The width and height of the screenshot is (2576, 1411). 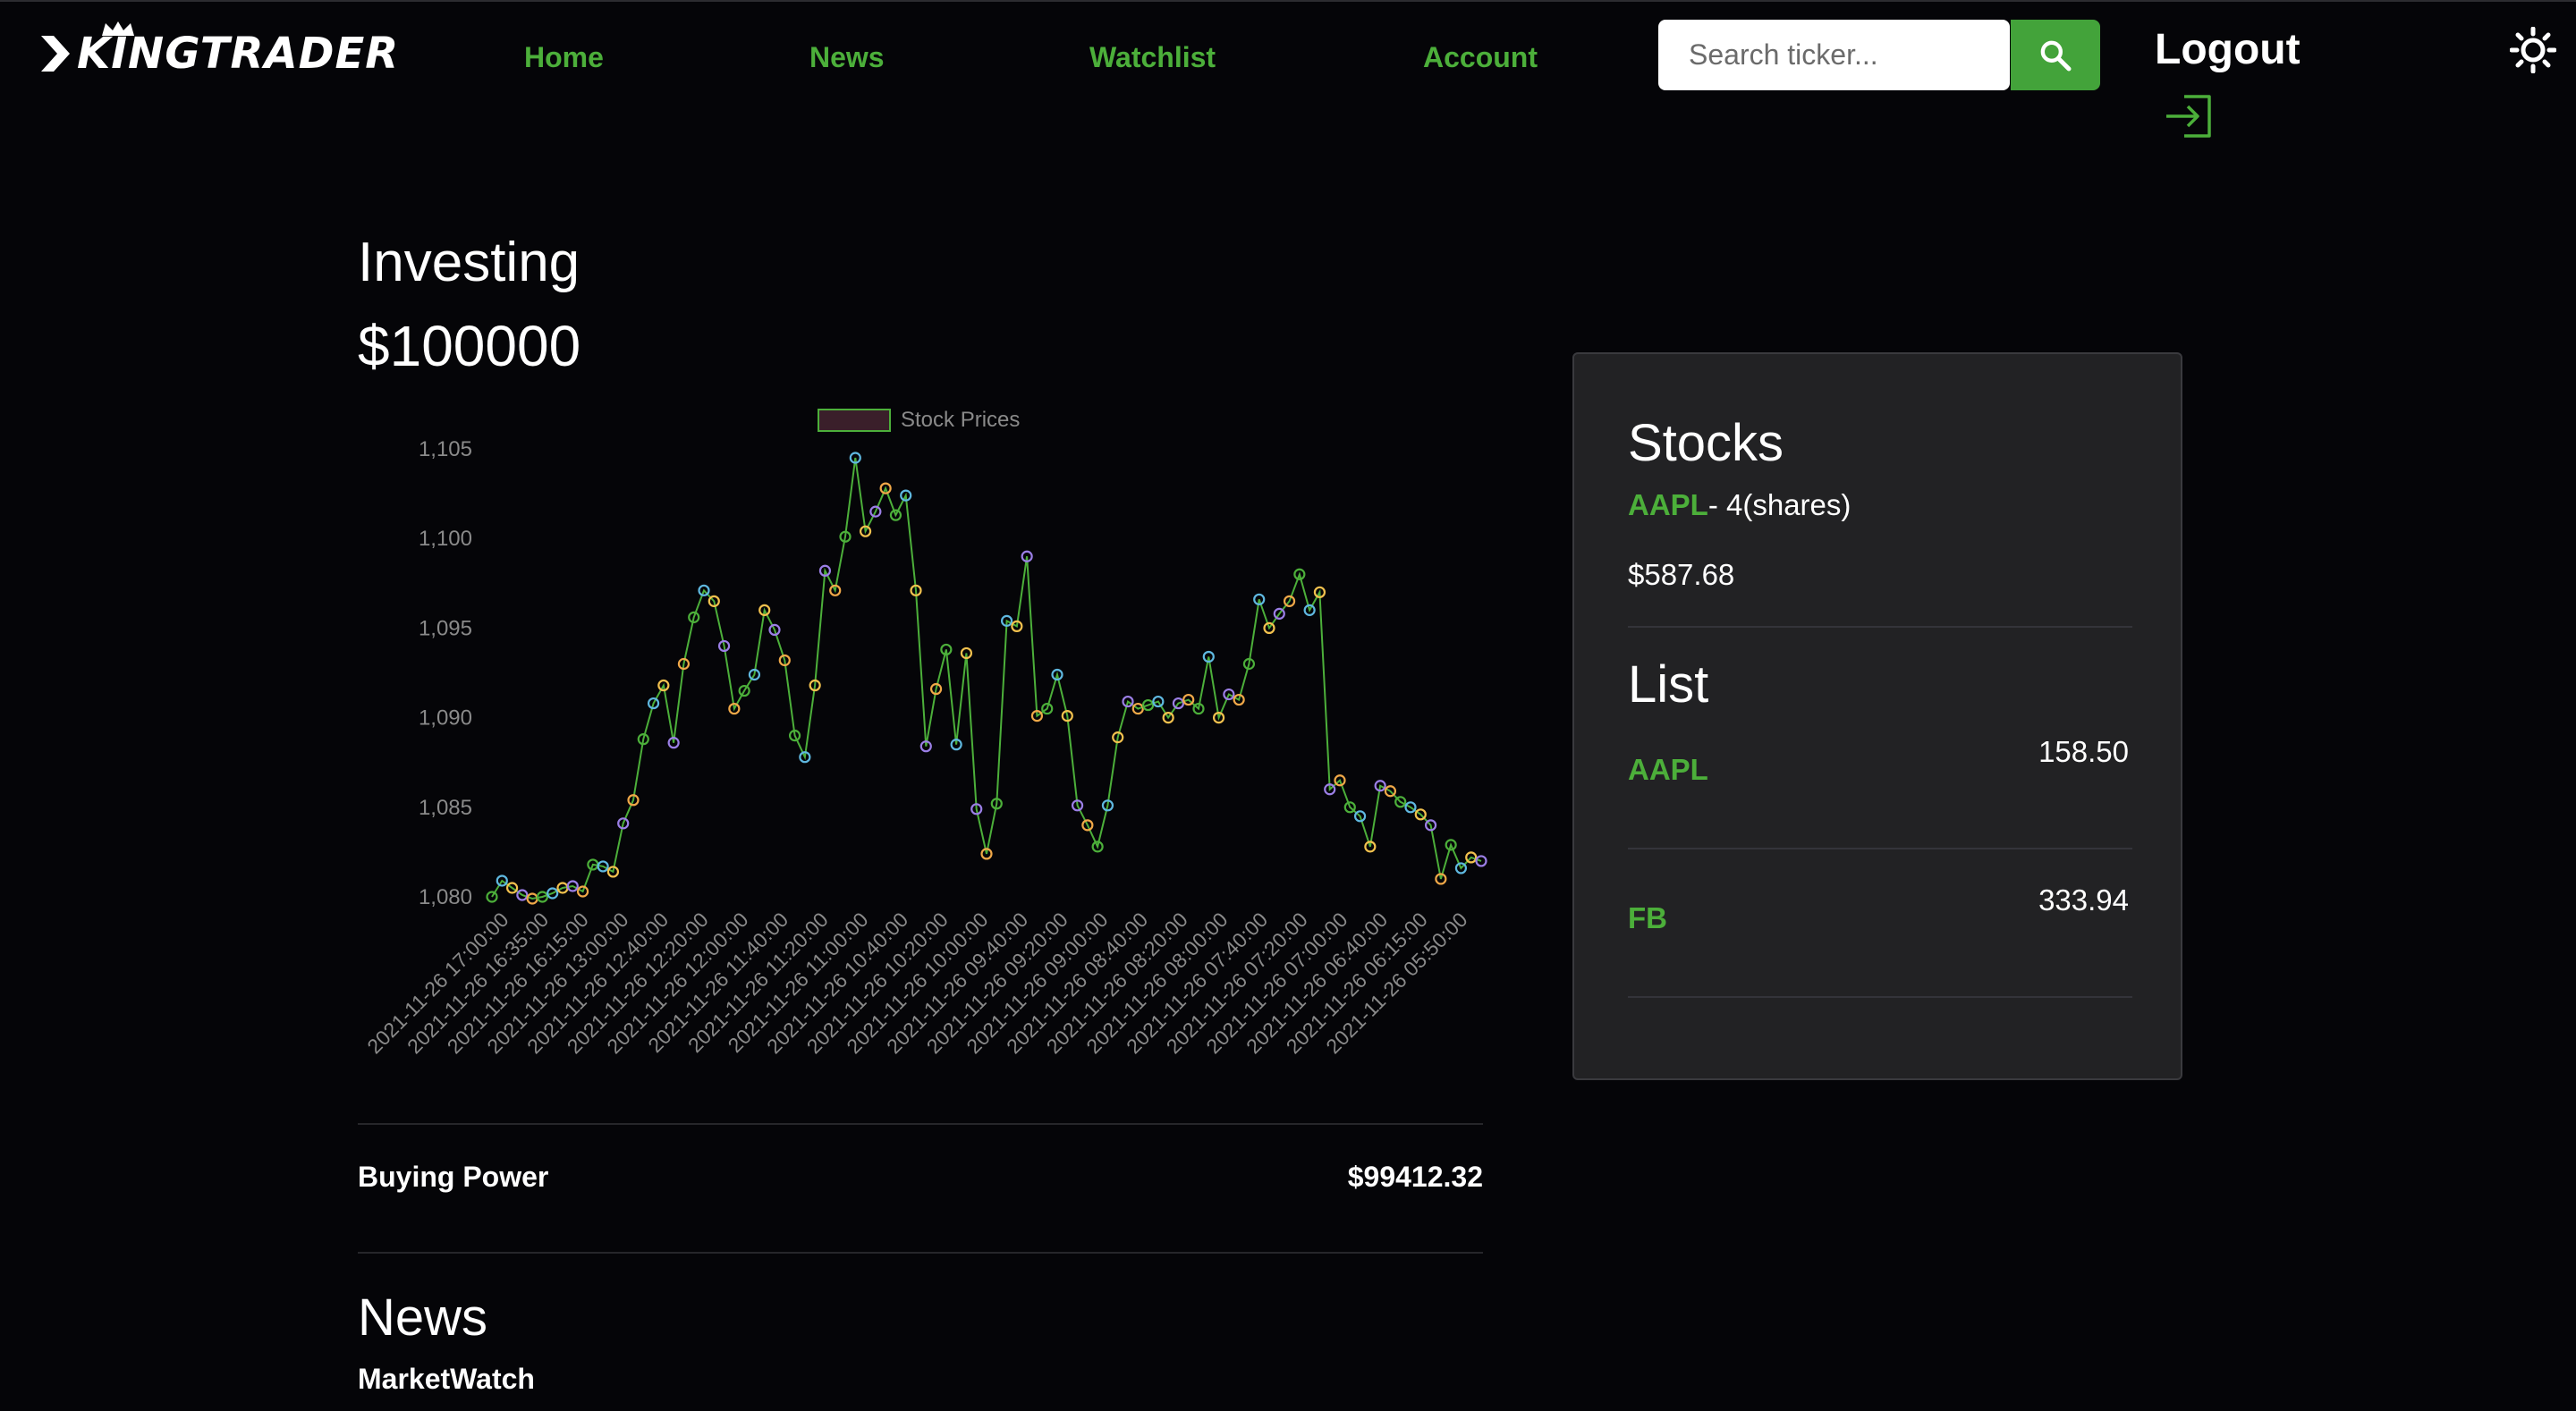 I want to click on news-source: MarketWatch, so click(x=446, y=1379).